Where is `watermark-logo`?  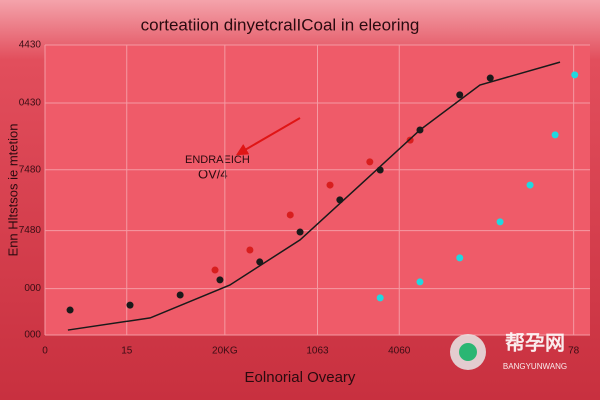 watermark-logo is located at coordinates (468, 352).